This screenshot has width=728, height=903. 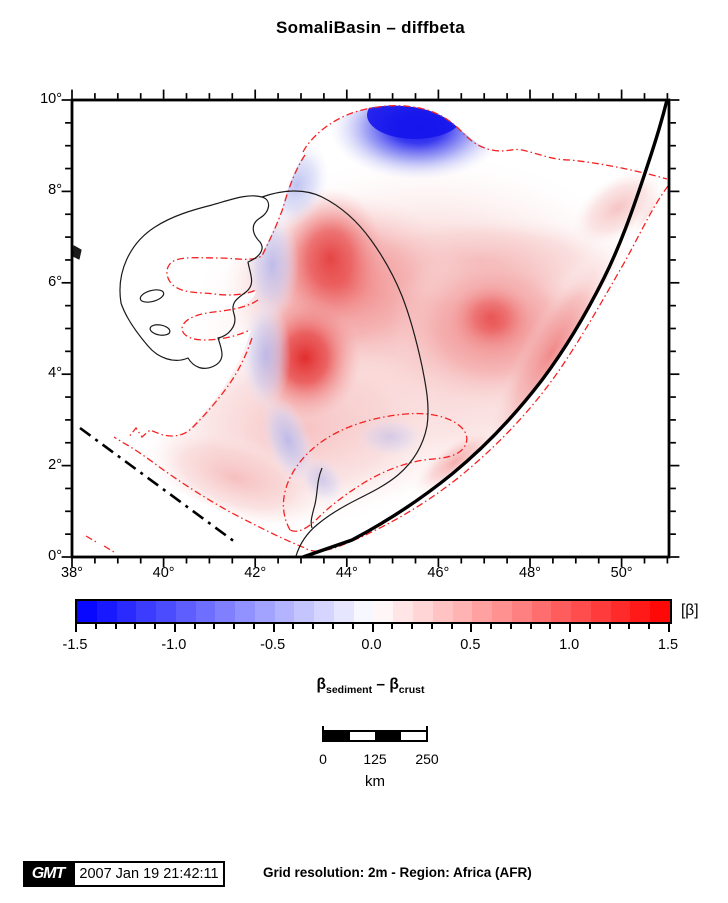 What do you see at coordinates (323, 759) in the screenshot?
I see `scale-bar-label: 0` at bounding box center [323, 759].